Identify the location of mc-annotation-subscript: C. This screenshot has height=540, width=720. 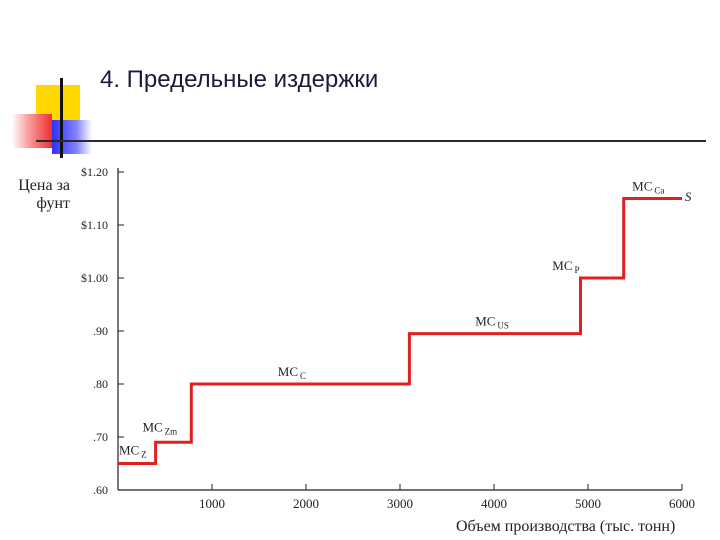
(303, 376).